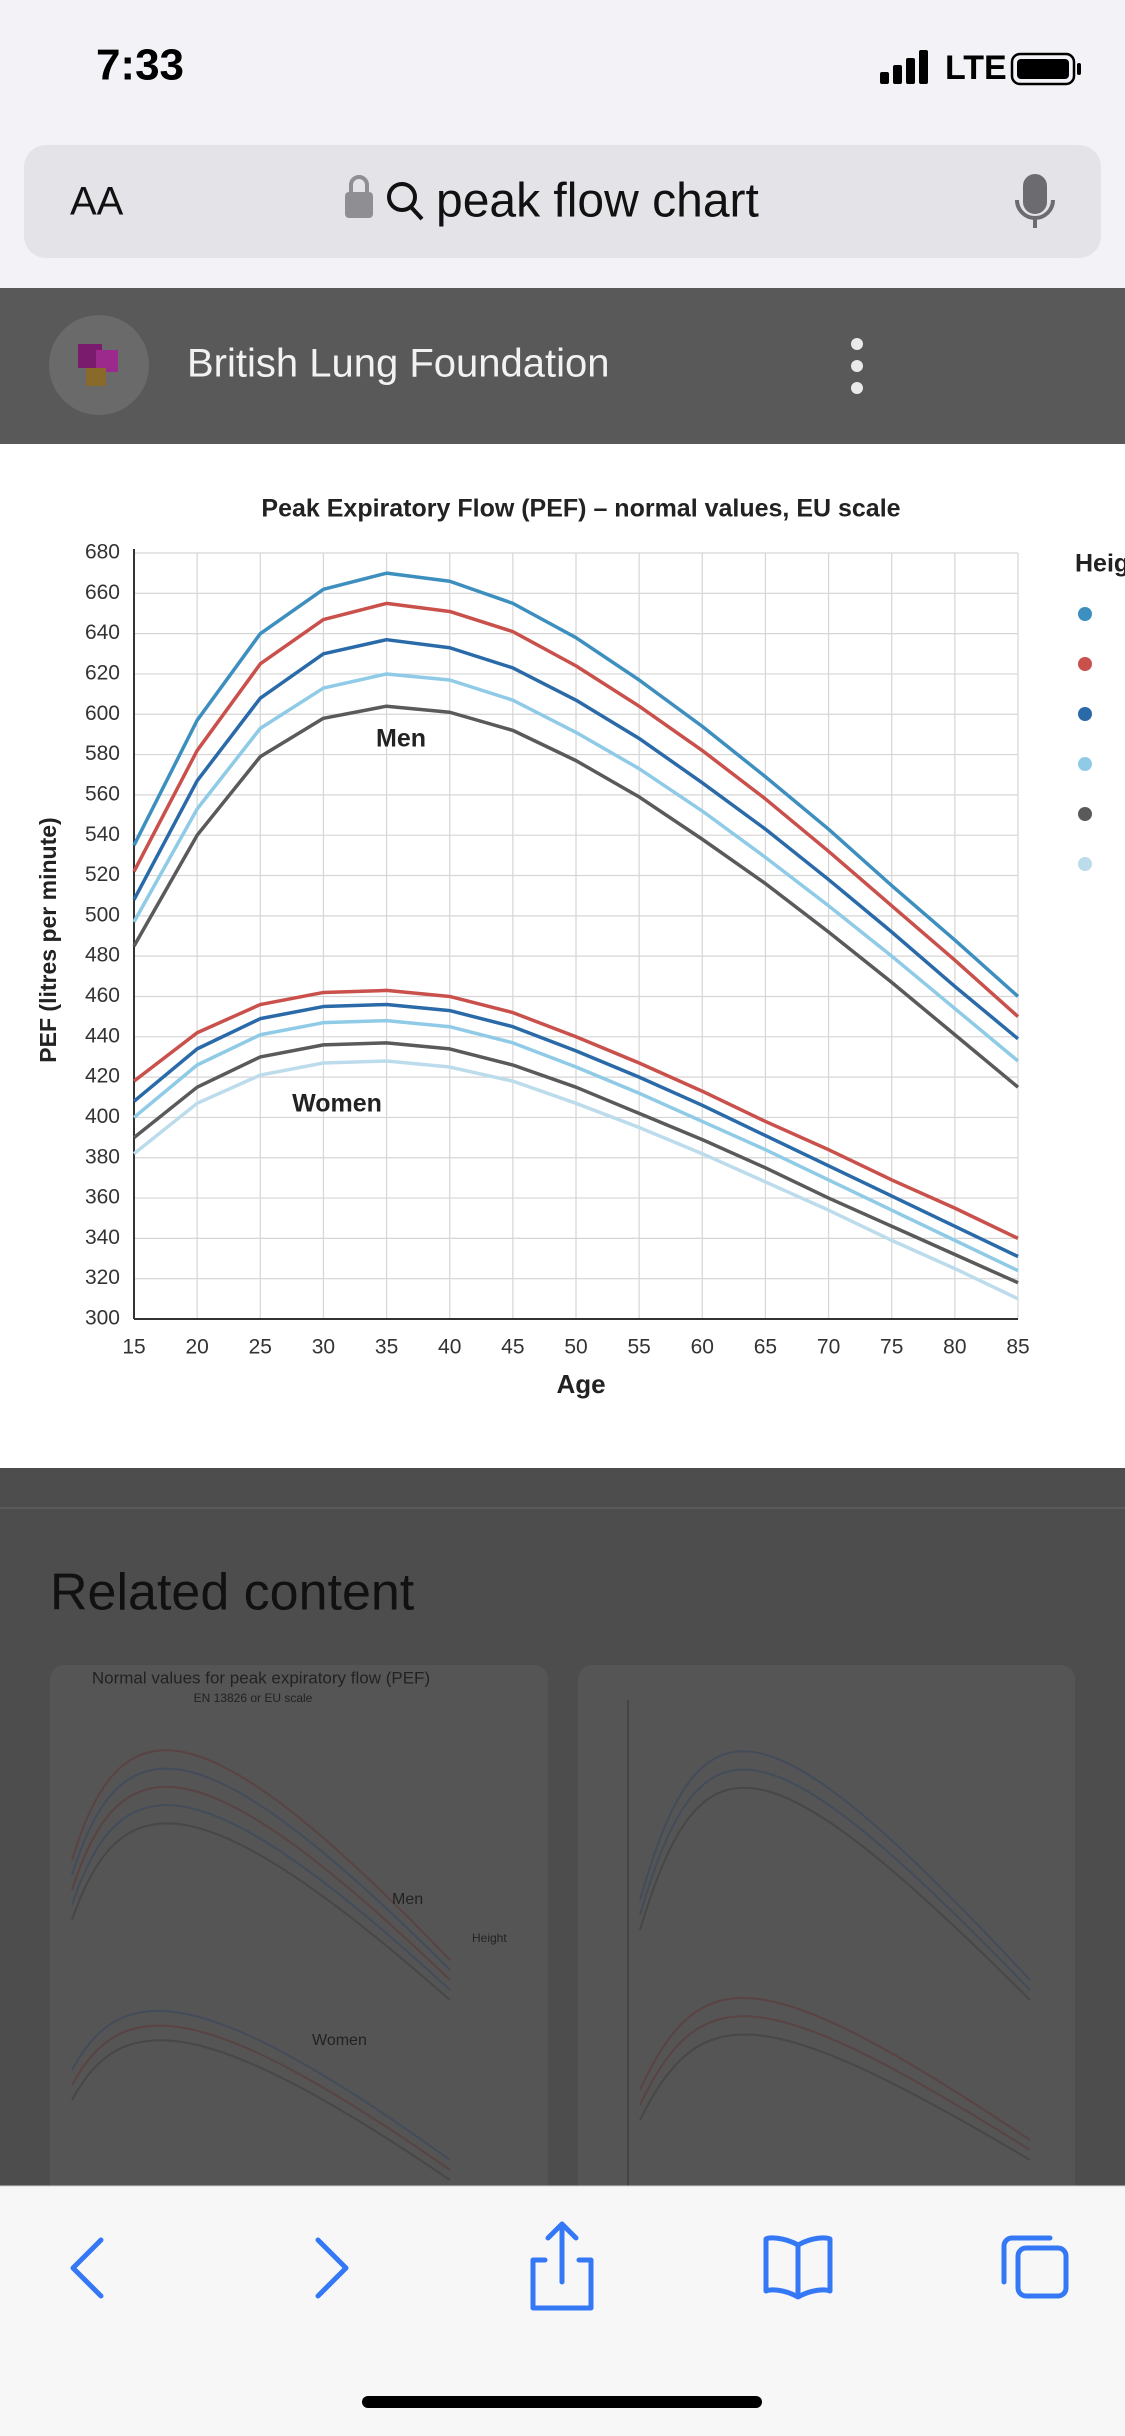 The width and height of the screenshot is (1125, 2436). I want to click on result-header, so click(562, 366).